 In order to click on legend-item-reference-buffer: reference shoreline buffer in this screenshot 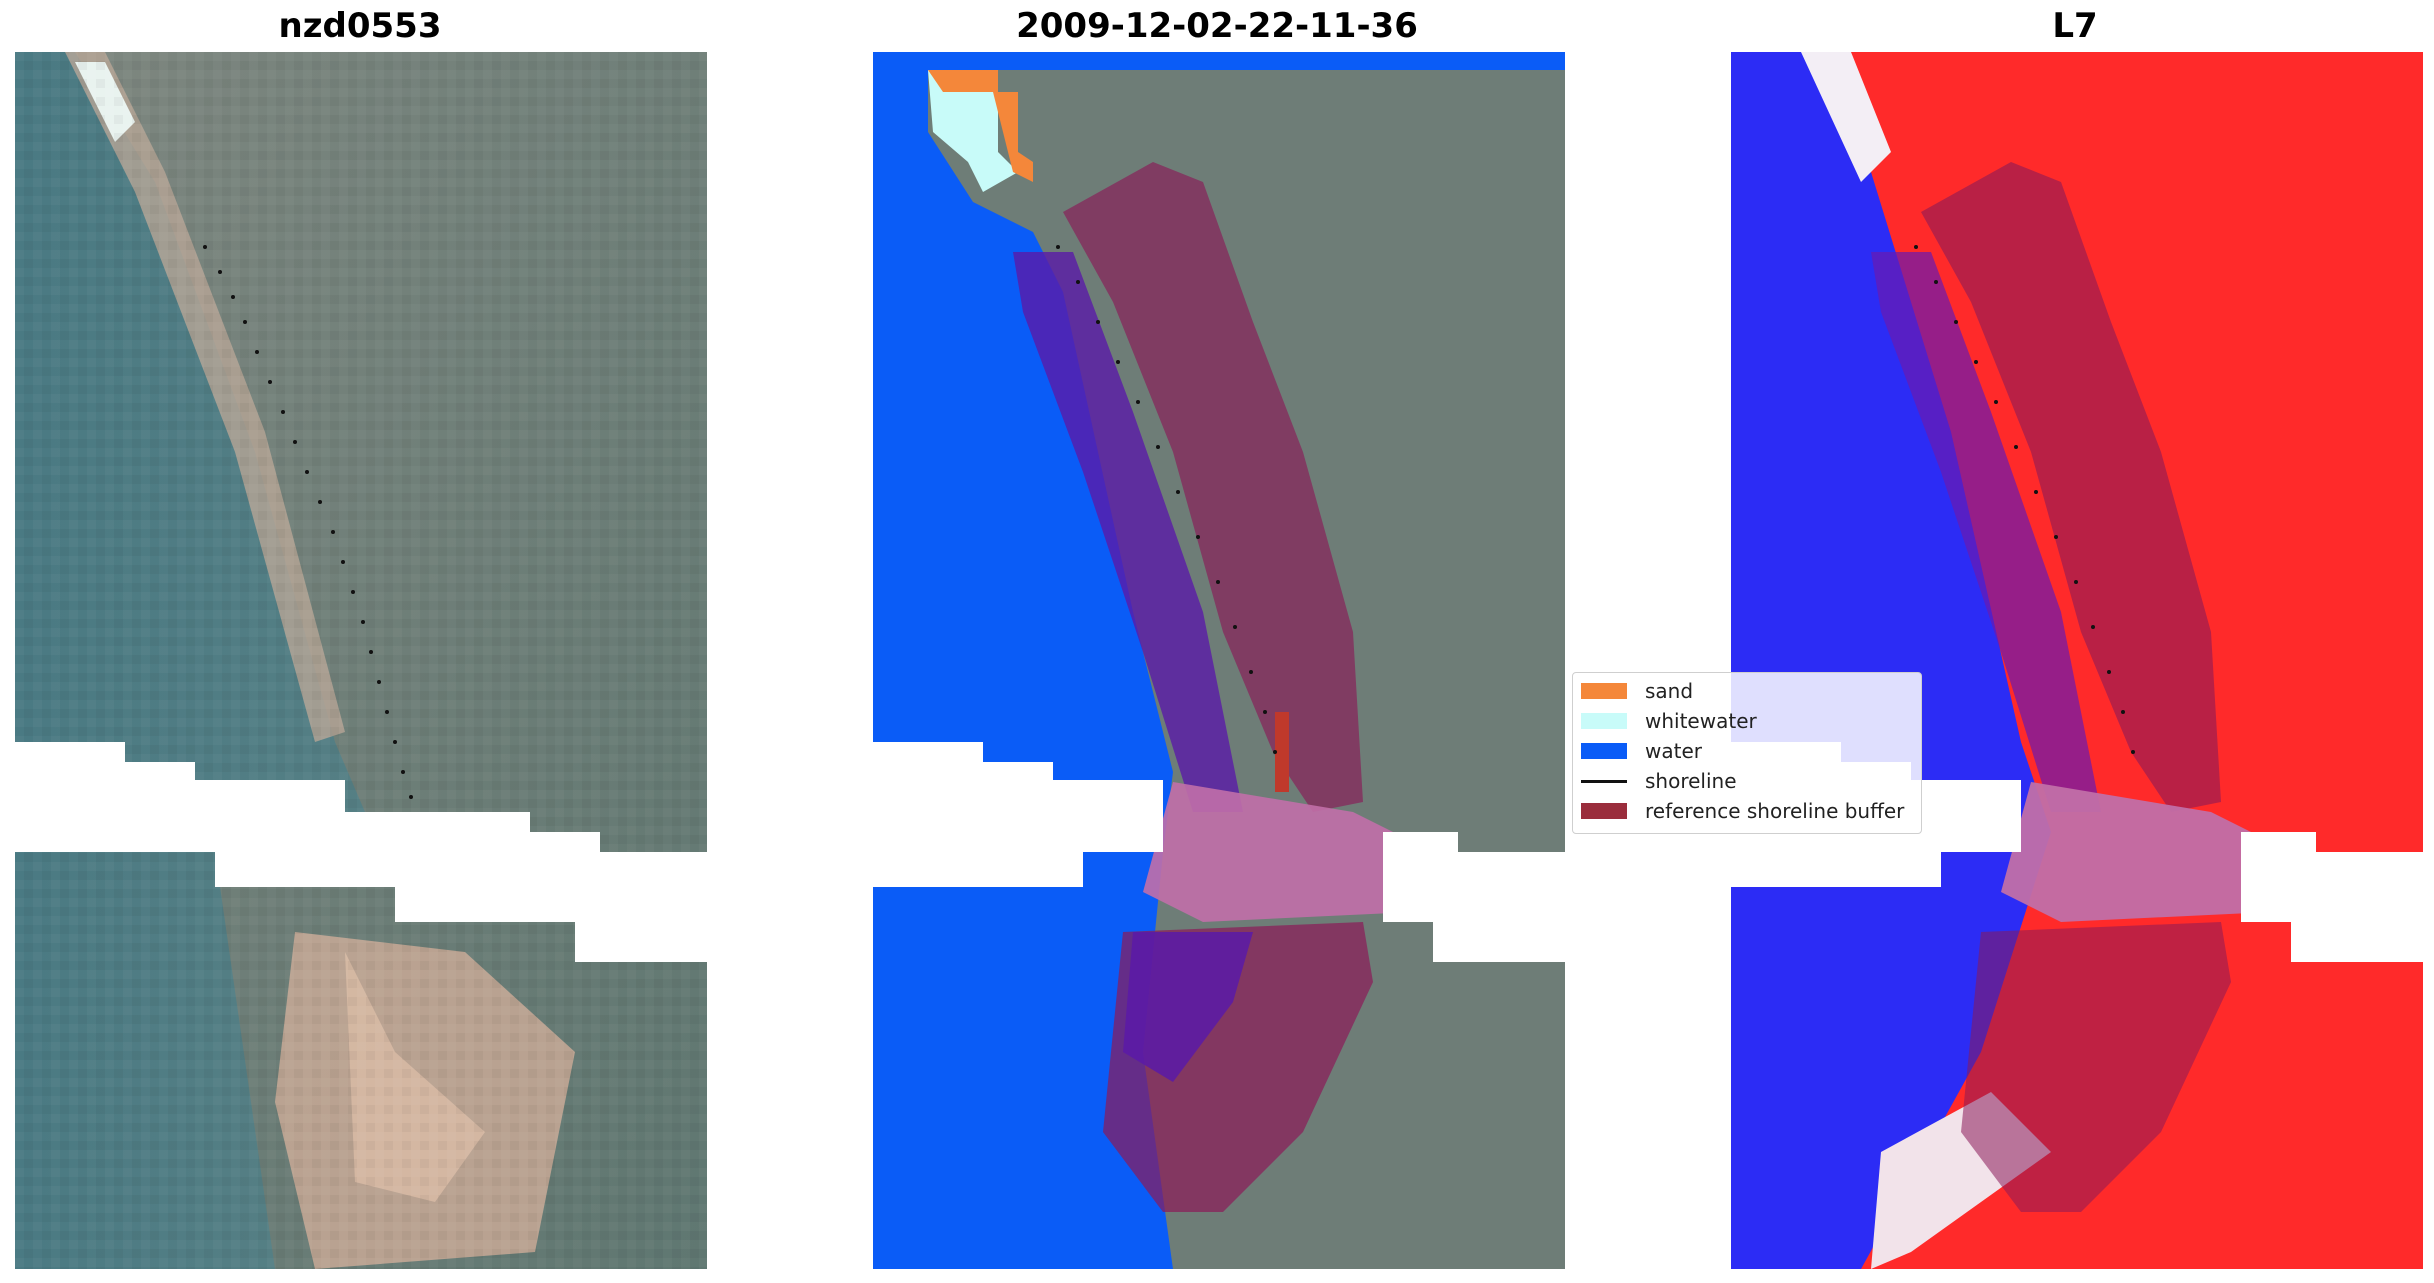, I will do `click(1742, 811)`.